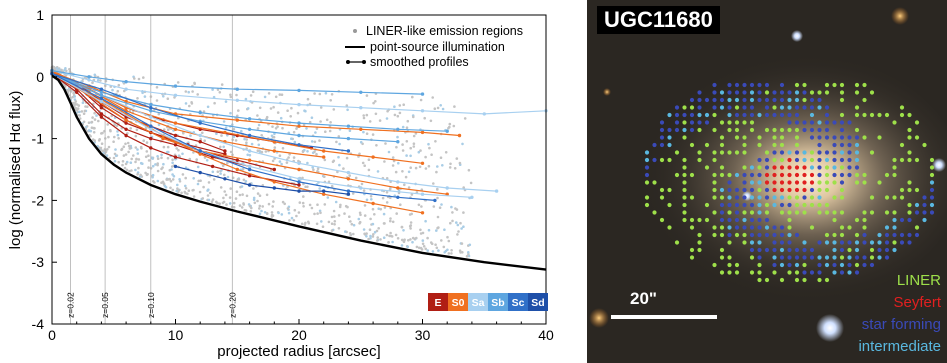  What do you see at coordinates (664, 317) in the screenshot?
I see `scale-bar` at bounding box center [664, 317].